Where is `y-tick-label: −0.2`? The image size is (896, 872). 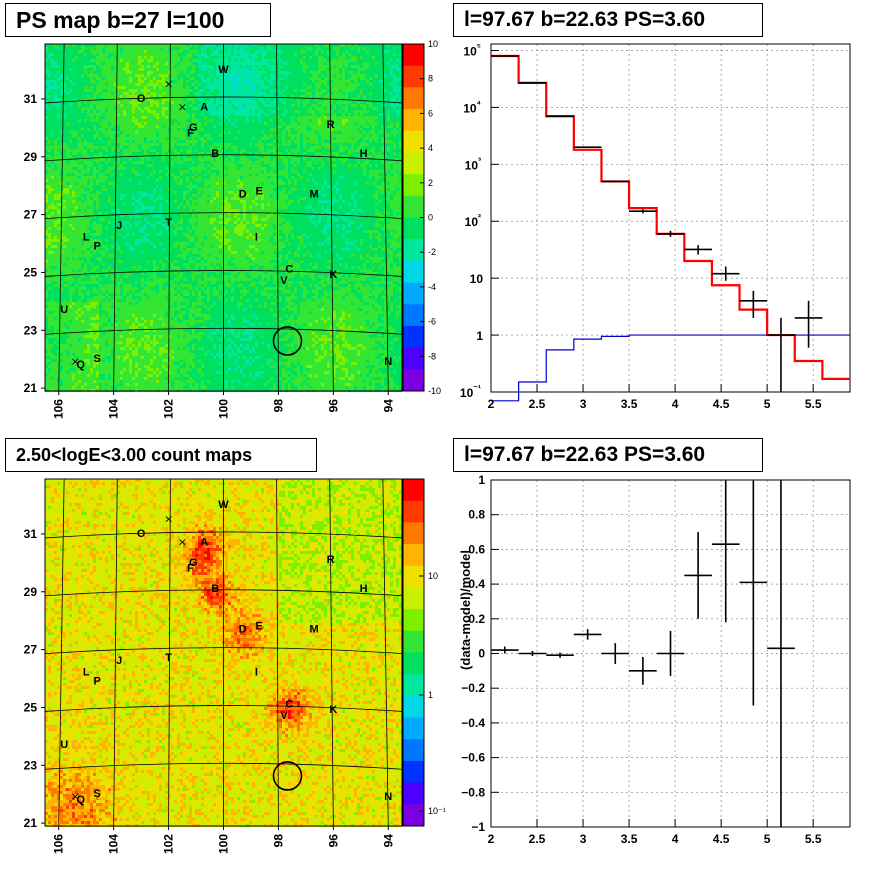 y-tick-label: −0.2 is located at coordinates (473, 688).